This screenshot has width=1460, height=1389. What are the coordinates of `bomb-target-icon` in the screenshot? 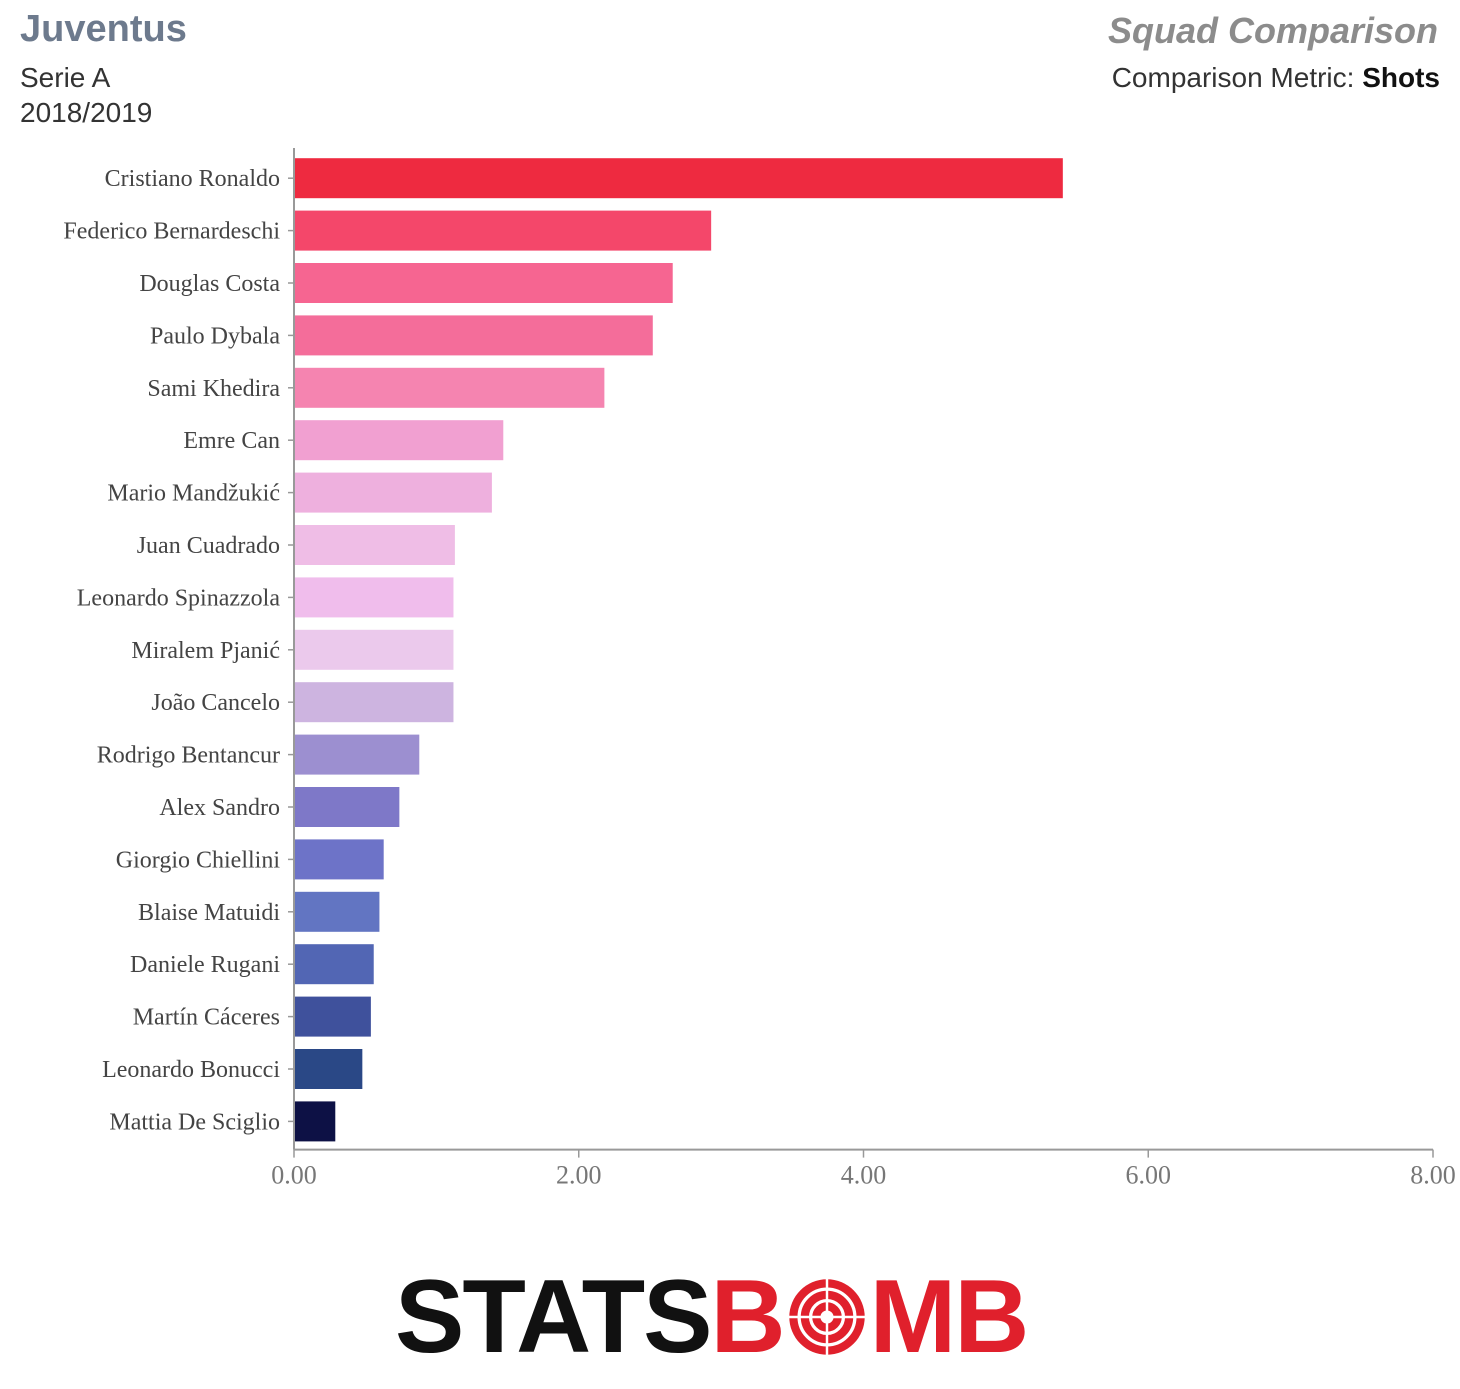 It's located at (826, 1317).